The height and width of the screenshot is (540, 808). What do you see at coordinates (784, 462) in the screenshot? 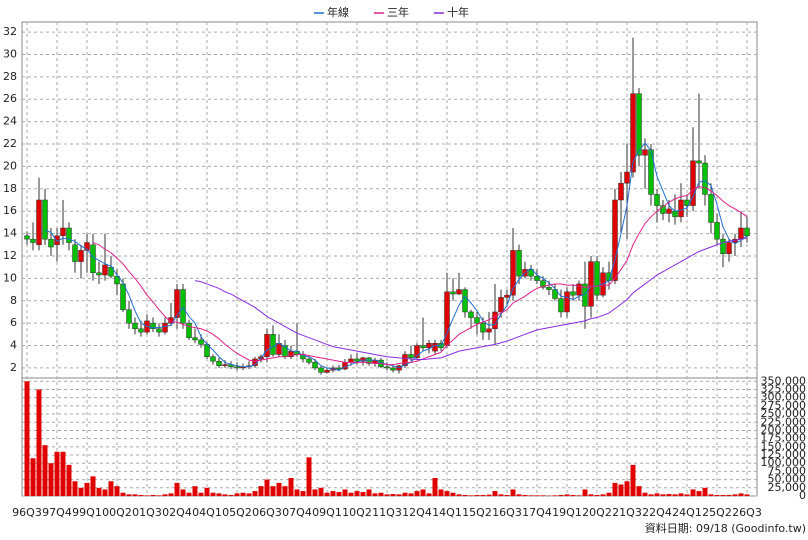
I see `y-tick-label: 100,000` at bounding box center [784, 462].